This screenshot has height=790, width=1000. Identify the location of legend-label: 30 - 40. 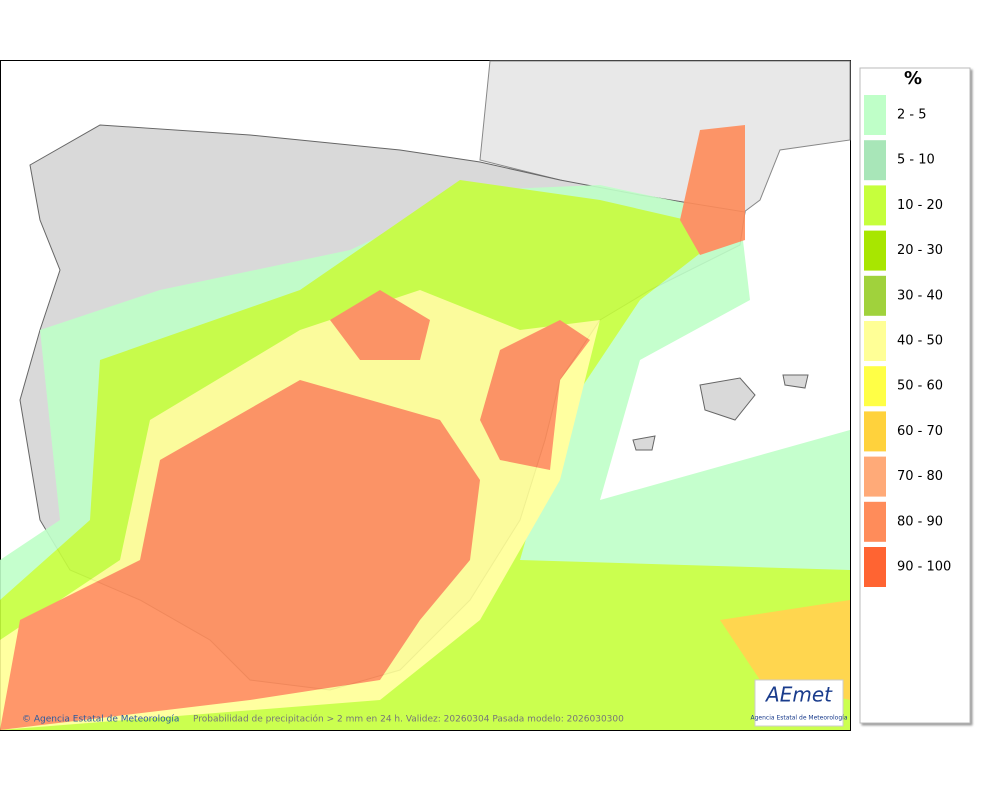
(920, 295).